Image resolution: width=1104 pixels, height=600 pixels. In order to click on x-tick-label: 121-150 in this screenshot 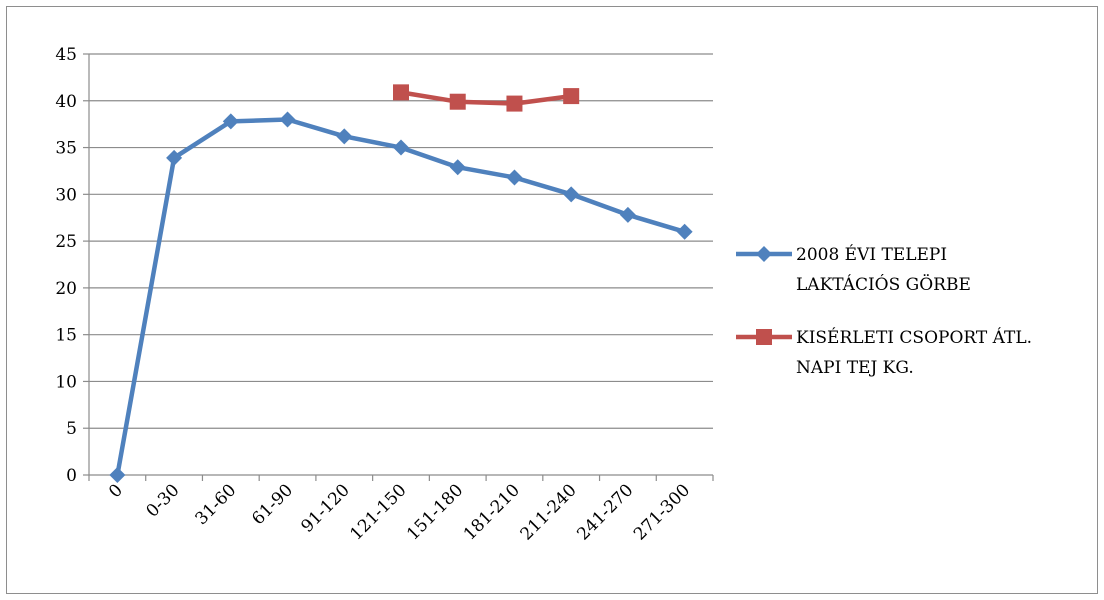, I will do `click(378, 512)`.